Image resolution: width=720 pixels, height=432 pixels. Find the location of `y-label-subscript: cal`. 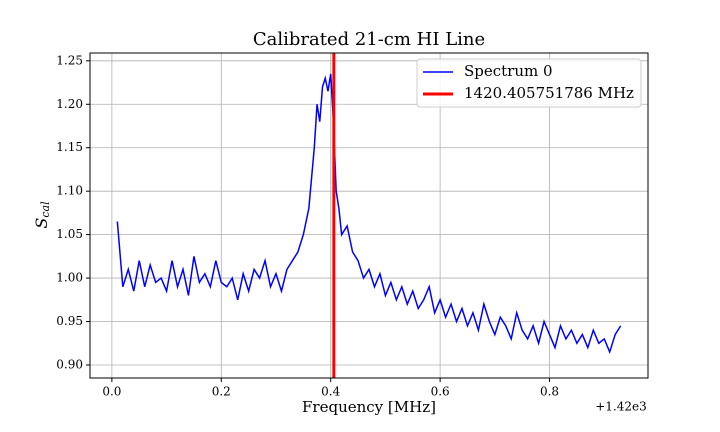

y-label-subscript: cal is located at coordinates (45, 209).